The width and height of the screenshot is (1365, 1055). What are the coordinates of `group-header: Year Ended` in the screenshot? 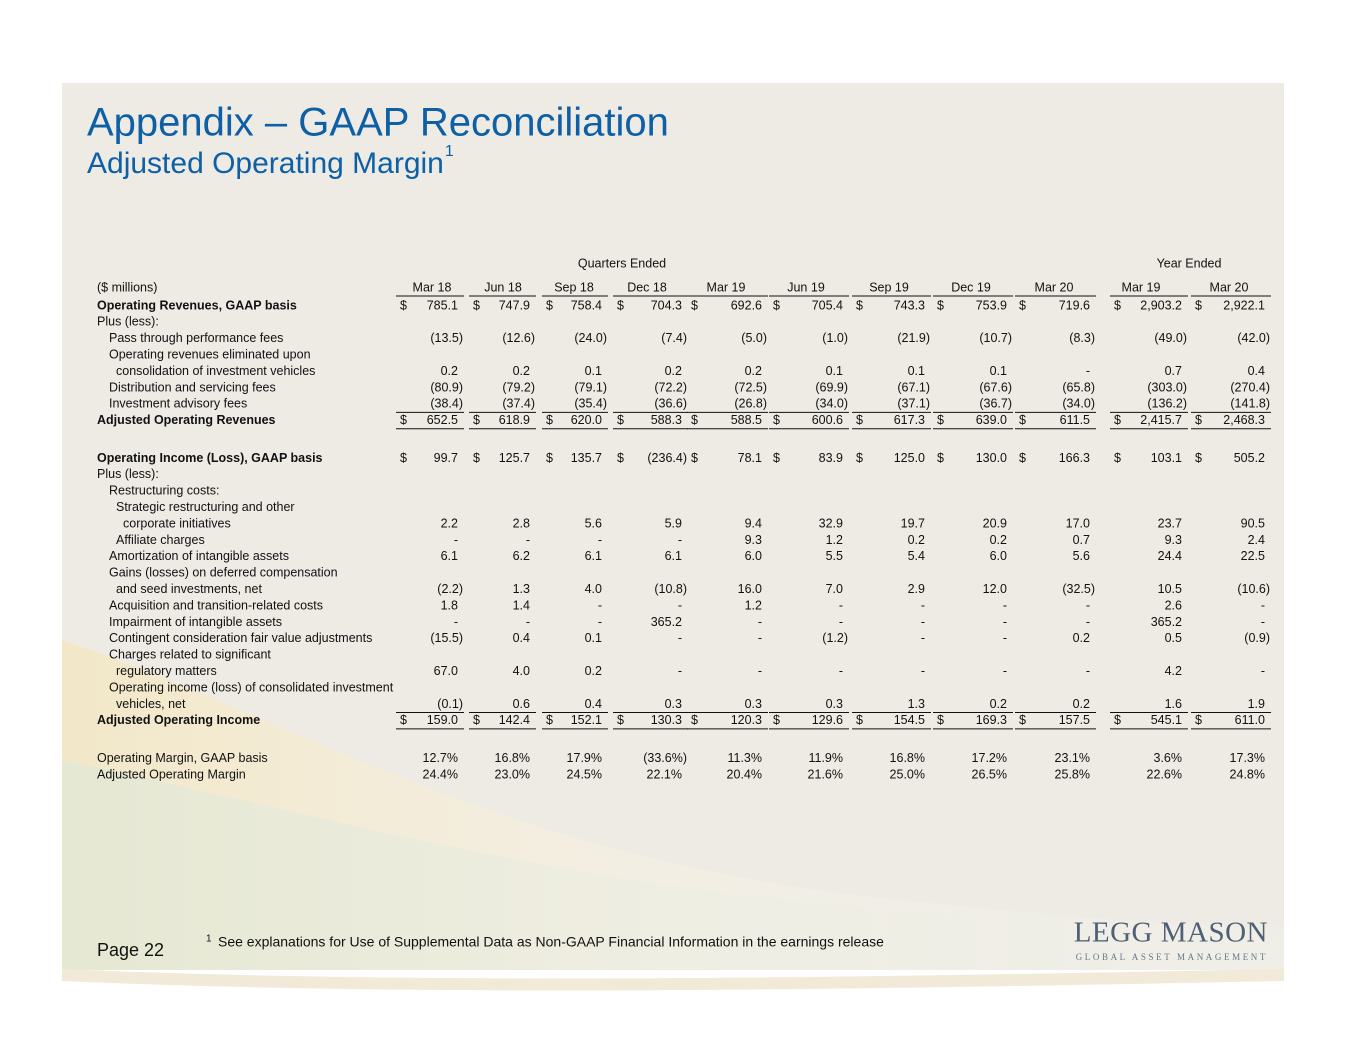 It's located at (1189, 263).